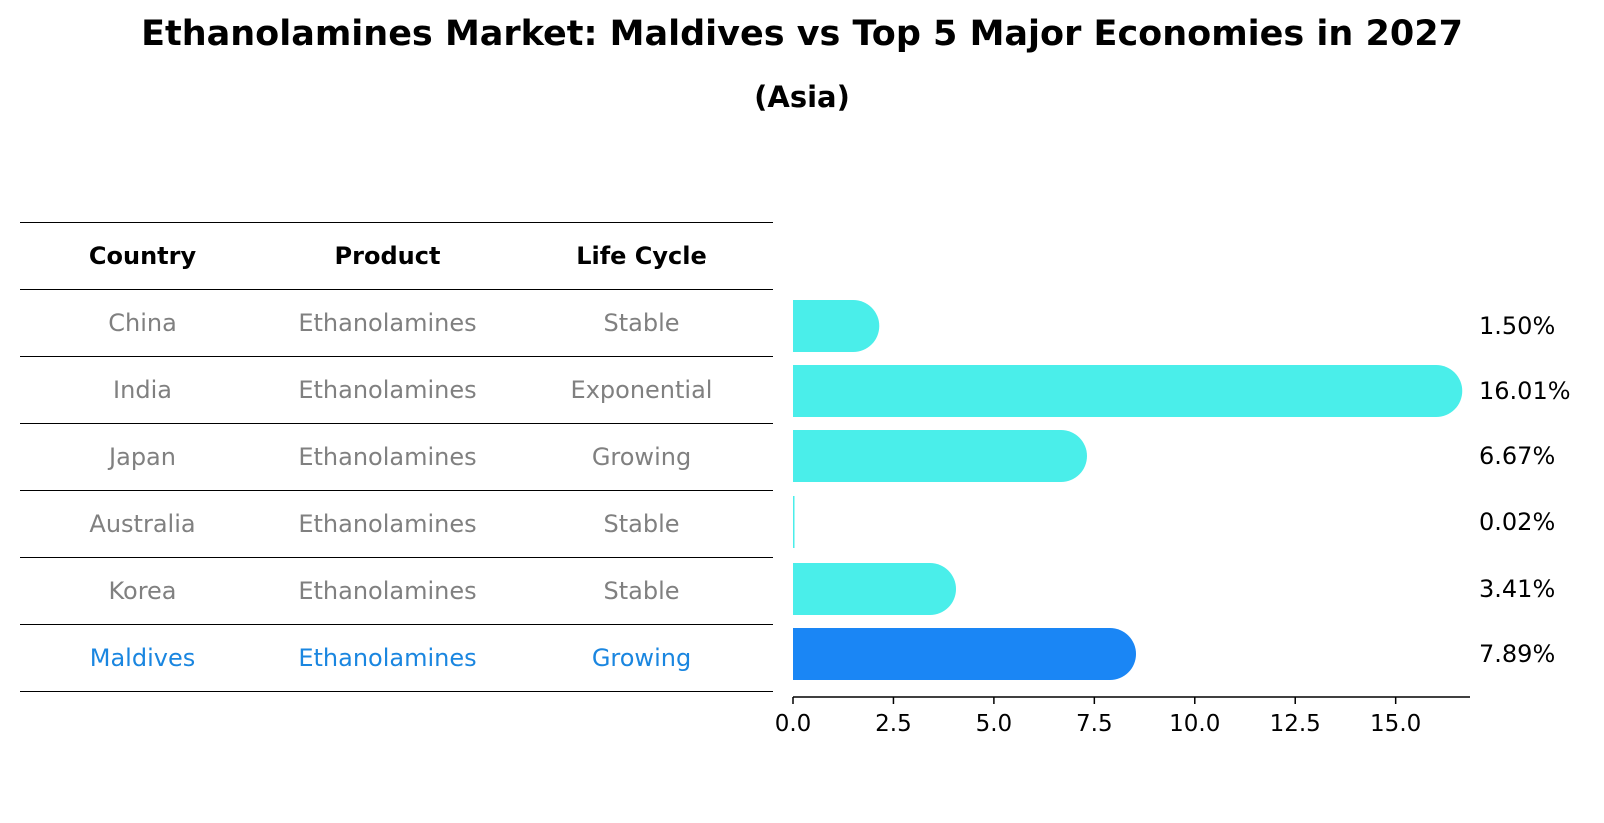 Image resolution: width=1604 pixels, height=823 pixels. I want to click on x-tick-label: 2.5, so click(893, 724).